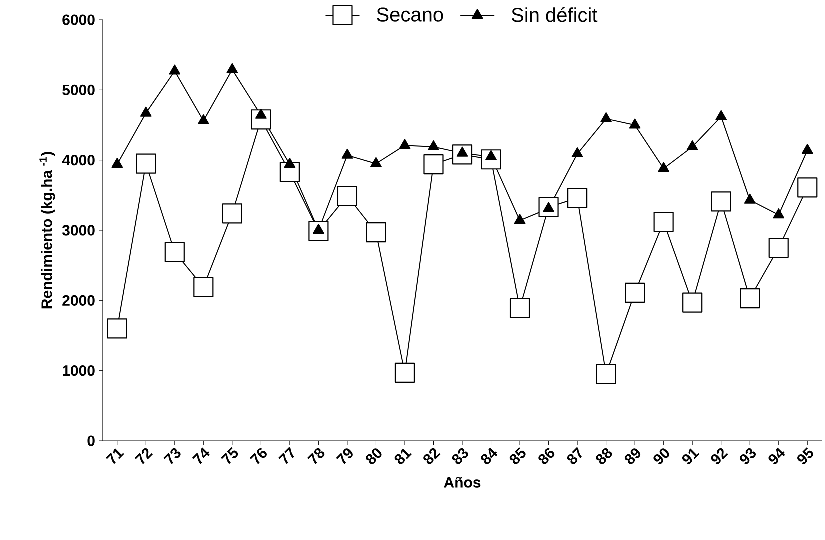  What do you see at coordinates (462, 482) in the screenshot?
I see `x-axis-title: Años` at bounding box center [462, 482].